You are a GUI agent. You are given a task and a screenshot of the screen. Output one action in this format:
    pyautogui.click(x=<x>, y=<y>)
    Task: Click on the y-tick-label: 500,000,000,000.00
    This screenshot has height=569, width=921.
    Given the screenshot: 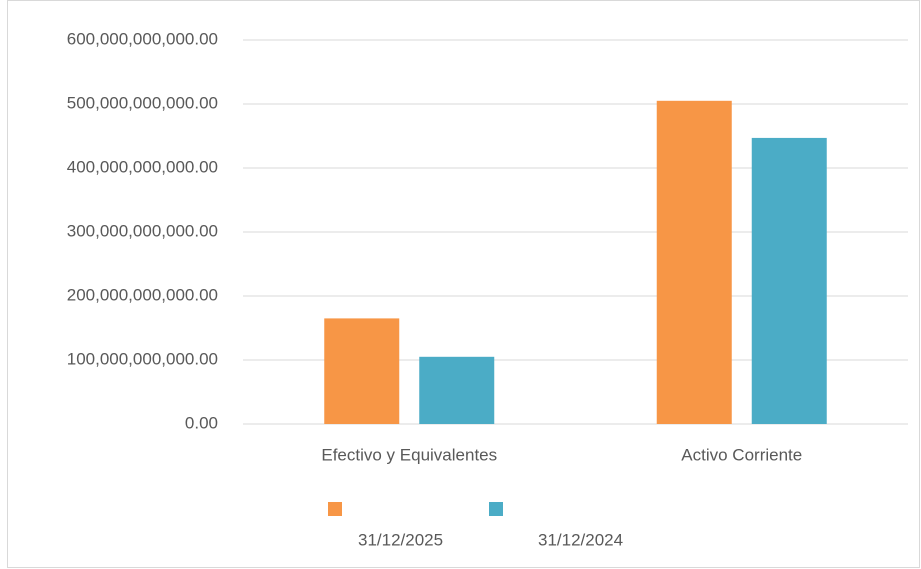 What is the action you would take?
    pyautogui.click(x=142, y=102)
    